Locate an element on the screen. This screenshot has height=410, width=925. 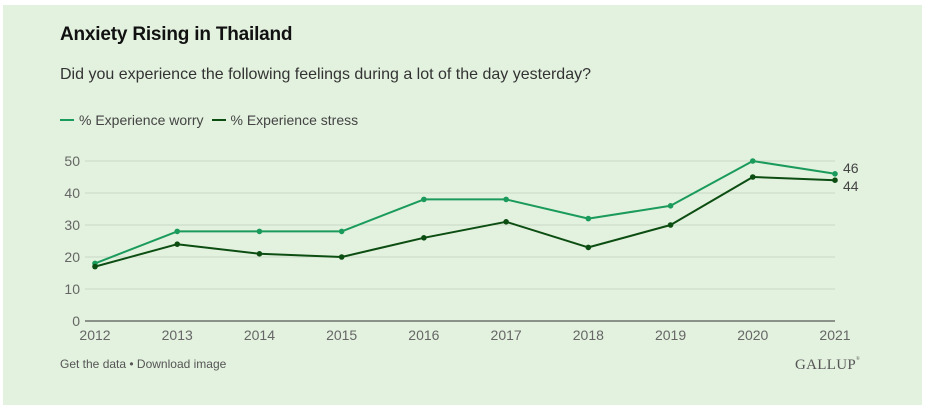
gallup-logo-text: GALLUP is located at coordinates (825, 365).